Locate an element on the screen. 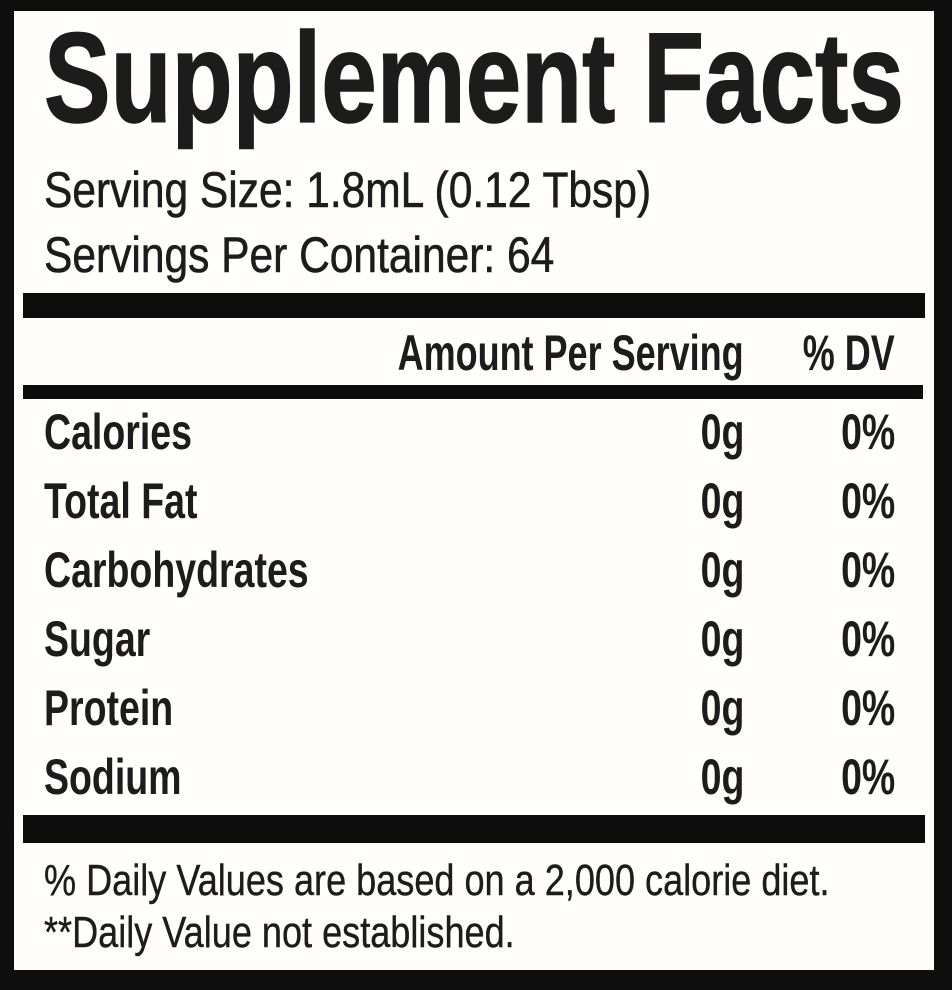  nutrient-name: Sugar is located at coordinates (97, 639).